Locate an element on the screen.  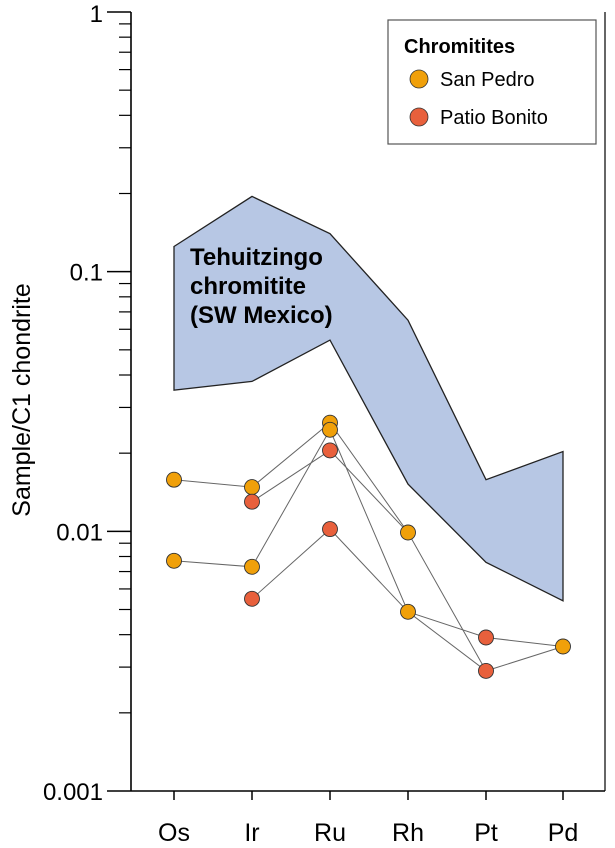
legend-title: Chromitites is located at coordinates (459, 47).